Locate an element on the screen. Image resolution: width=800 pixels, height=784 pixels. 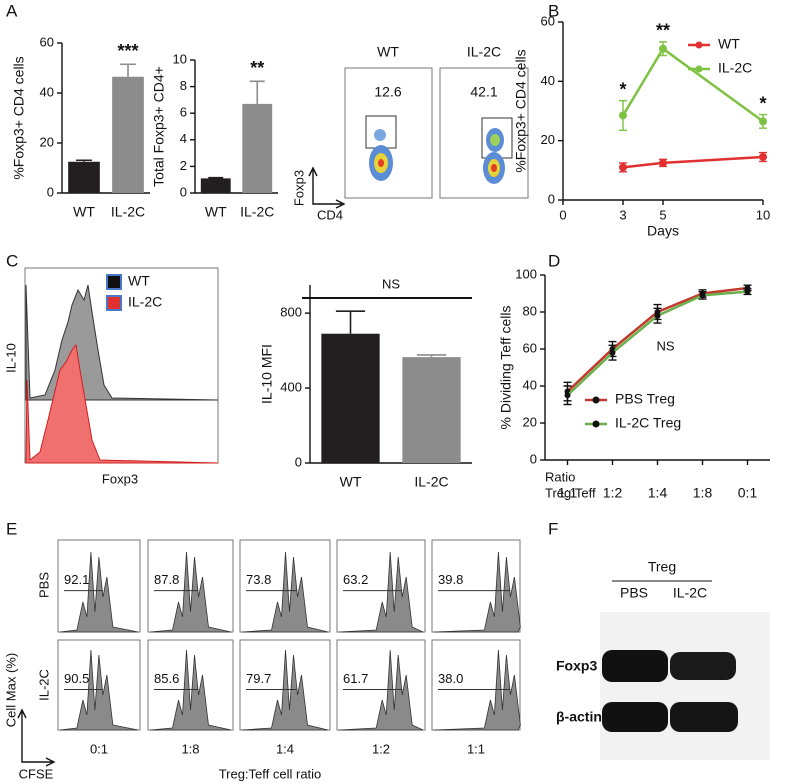
gate-value: 61.7 is located at coordinates (355, 678).